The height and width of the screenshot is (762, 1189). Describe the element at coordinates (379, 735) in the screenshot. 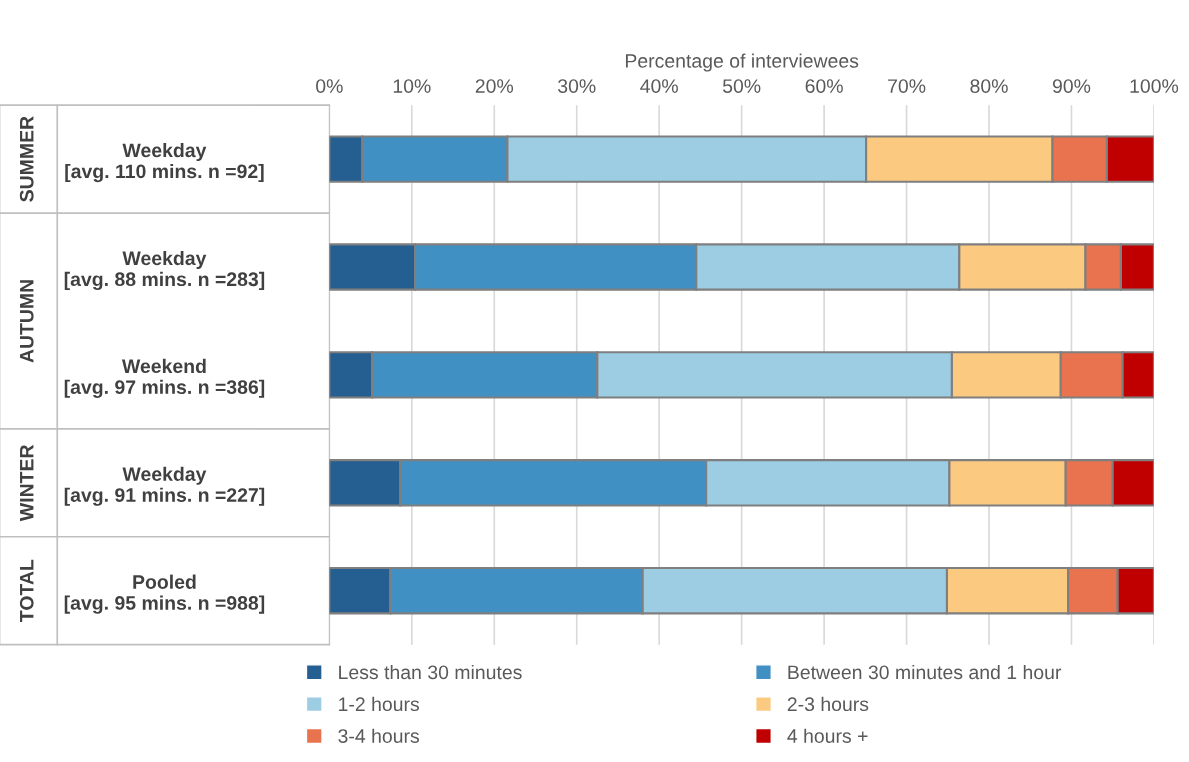

I see `legend-label: 3-4 hours` at that location.